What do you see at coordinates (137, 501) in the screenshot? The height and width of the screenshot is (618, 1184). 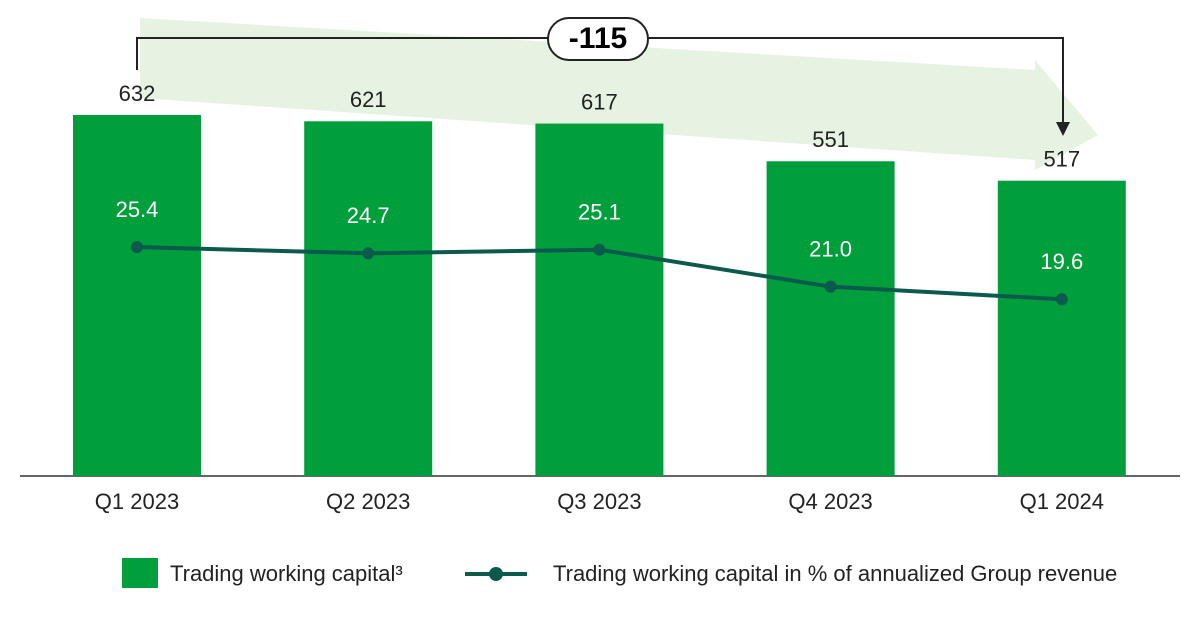 I see `x-tick-label: Q1 2023` at bounding box center [137, 501].